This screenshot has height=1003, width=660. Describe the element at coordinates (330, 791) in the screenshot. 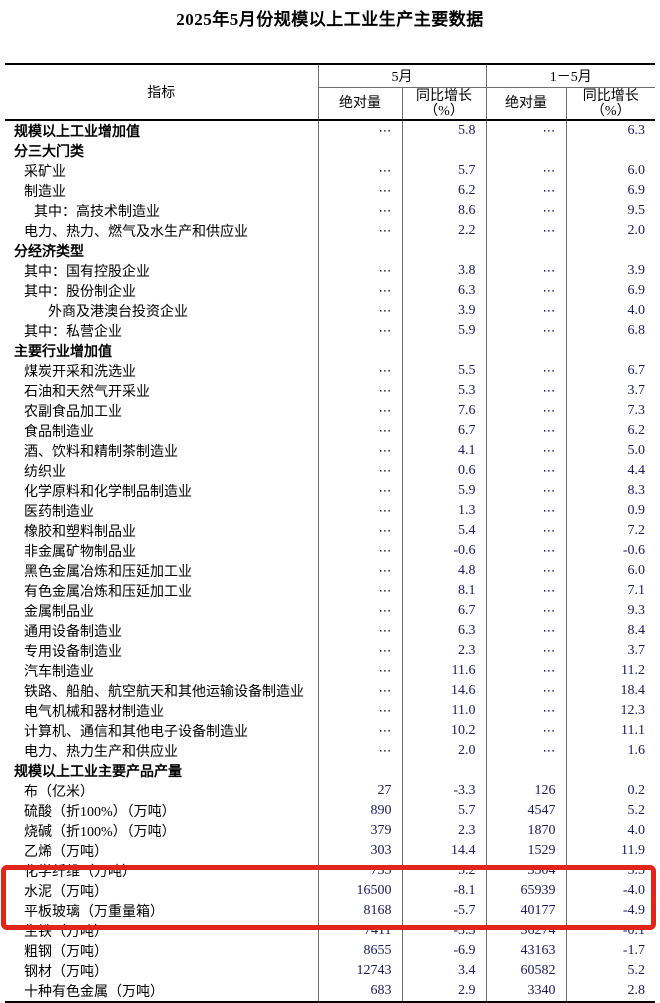

I see `table-row: 布（亿米） 27 -3.3 126 0.2` at that location.